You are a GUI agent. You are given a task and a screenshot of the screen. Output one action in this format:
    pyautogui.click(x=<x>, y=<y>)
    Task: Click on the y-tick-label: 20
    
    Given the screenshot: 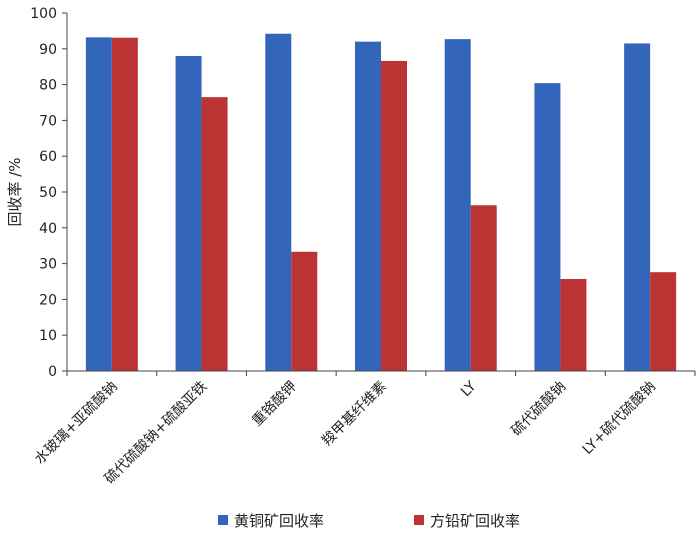 What is the action you would take?
    pyautogui.click(x=48, y=300)
    